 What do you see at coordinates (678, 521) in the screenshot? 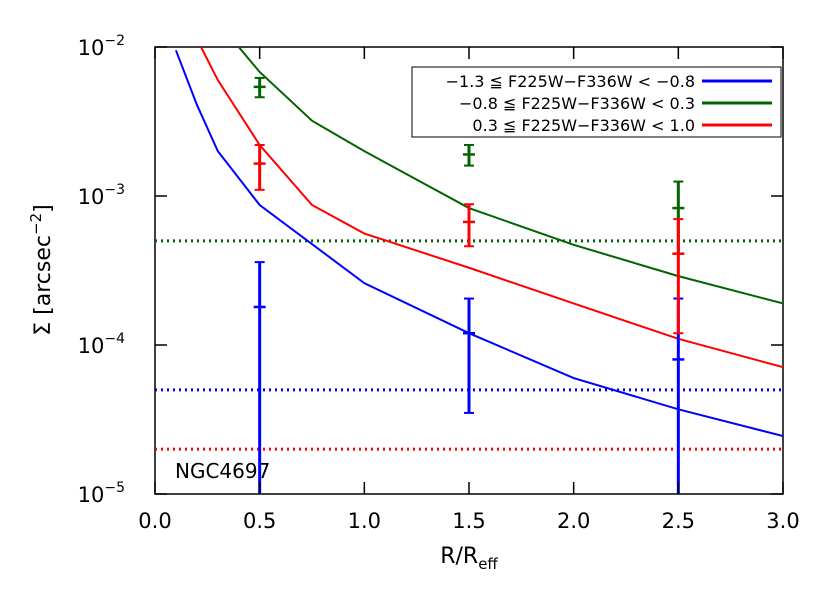
I see `x-tick-label: 2.5` at bounding box center [678, 521].